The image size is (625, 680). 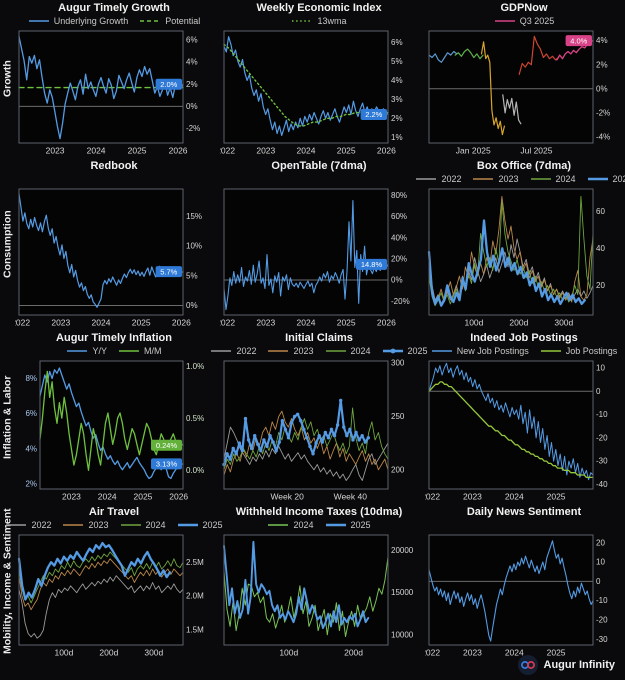 I want to click on chart-canvas: 300 250 200 Week 20 Week 40, so click(x=313, y=430).